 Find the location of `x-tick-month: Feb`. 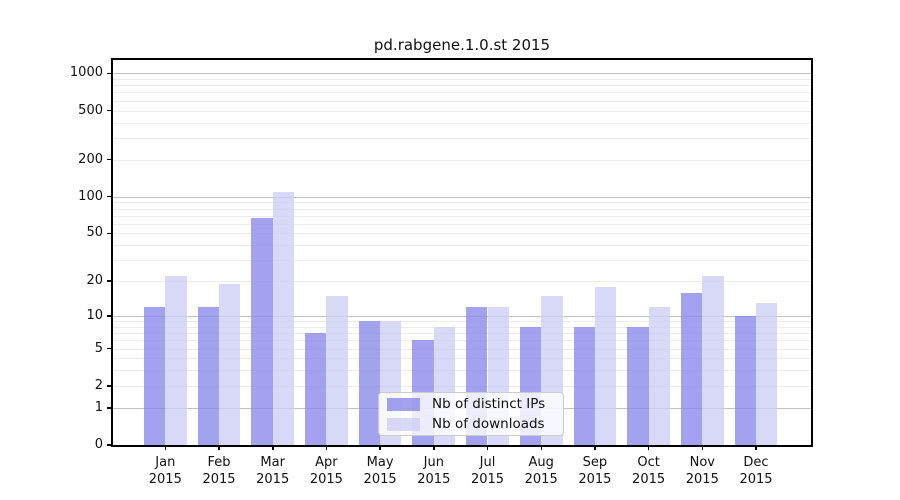

x-tick-month: Feb is located at coordinates (219, 462).